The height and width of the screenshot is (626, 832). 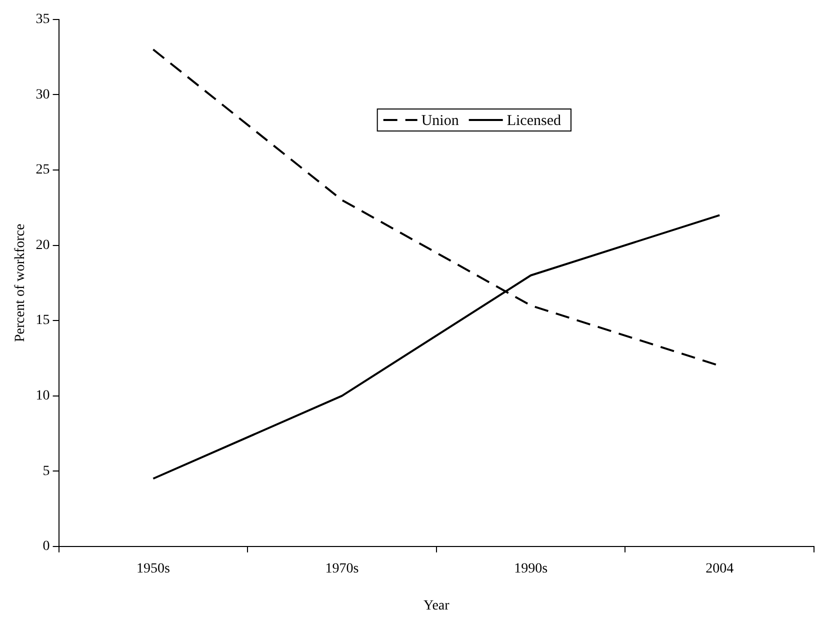 I want to click on x-tick-label: 2004, so click(x=720, y=568).